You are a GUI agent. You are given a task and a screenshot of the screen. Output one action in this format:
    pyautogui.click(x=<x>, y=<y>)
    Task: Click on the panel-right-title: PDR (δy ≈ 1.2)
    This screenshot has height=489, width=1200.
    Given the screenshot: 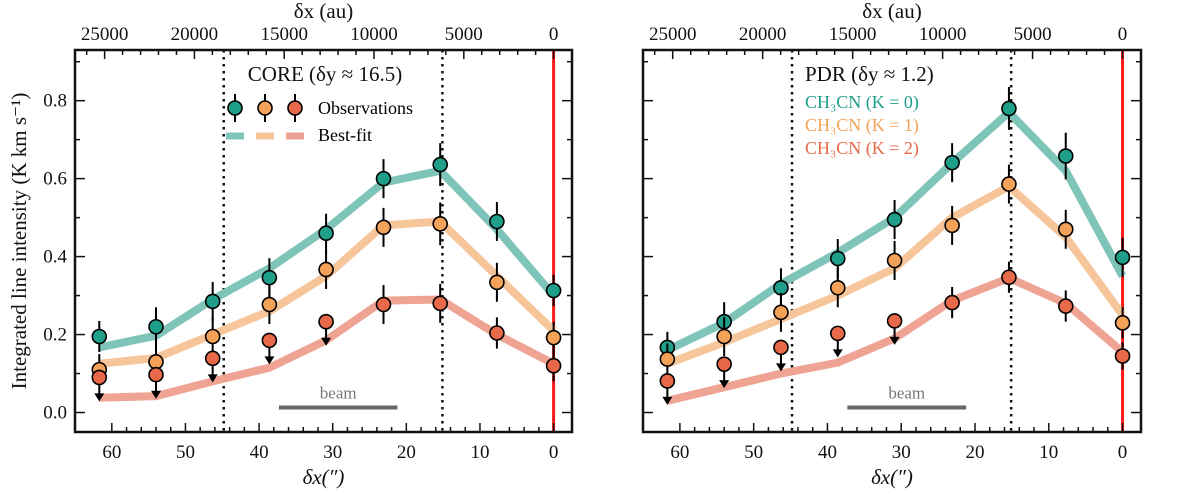 What is the action you would take?
    pyautogui.click(x=869, y=74)
    